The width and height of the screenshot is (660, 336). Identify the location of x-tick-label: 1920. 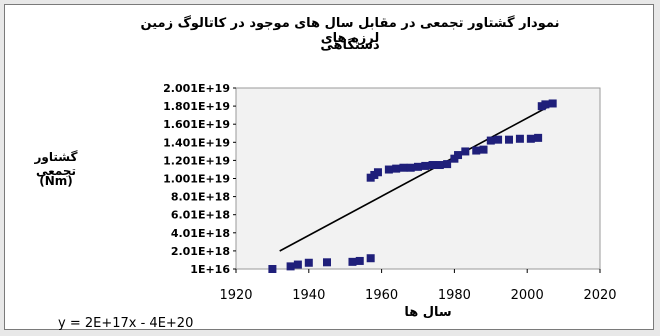
(235, 295).